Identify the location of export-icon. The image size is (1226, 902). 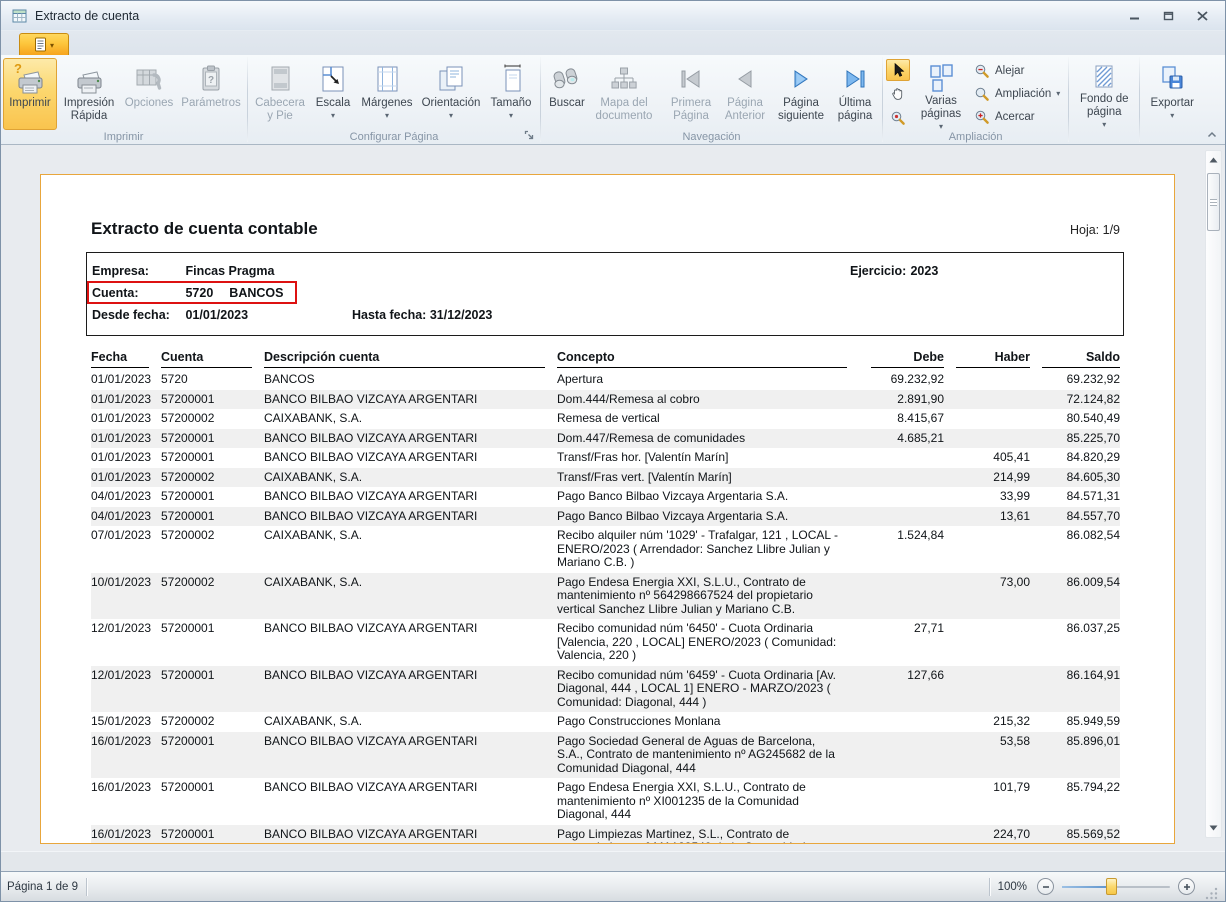
(1172, 79).